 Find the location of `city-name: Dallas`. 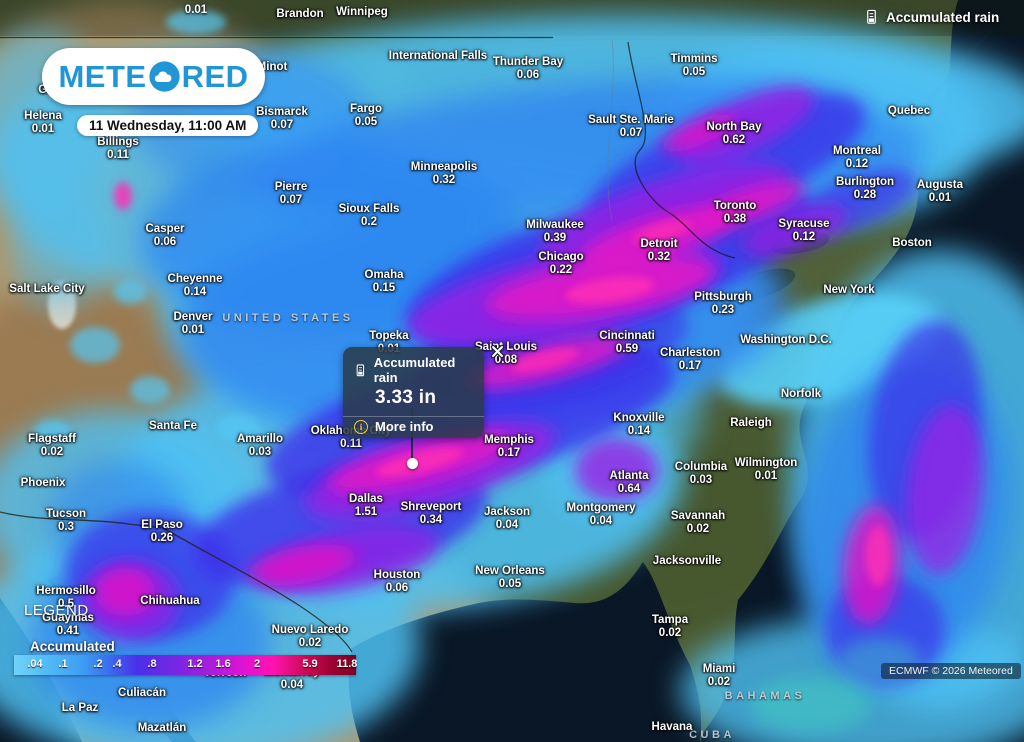

city-name: Dallas is located at coordinates (366, 499).